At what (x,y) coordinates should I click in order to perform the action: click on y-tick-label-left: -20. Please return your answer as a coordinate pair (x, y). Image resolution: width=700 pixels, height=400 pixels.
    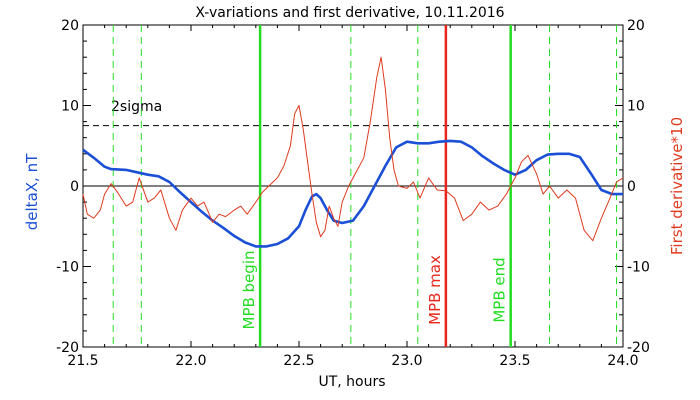
    Looking at the image, I should click on (67, 348).